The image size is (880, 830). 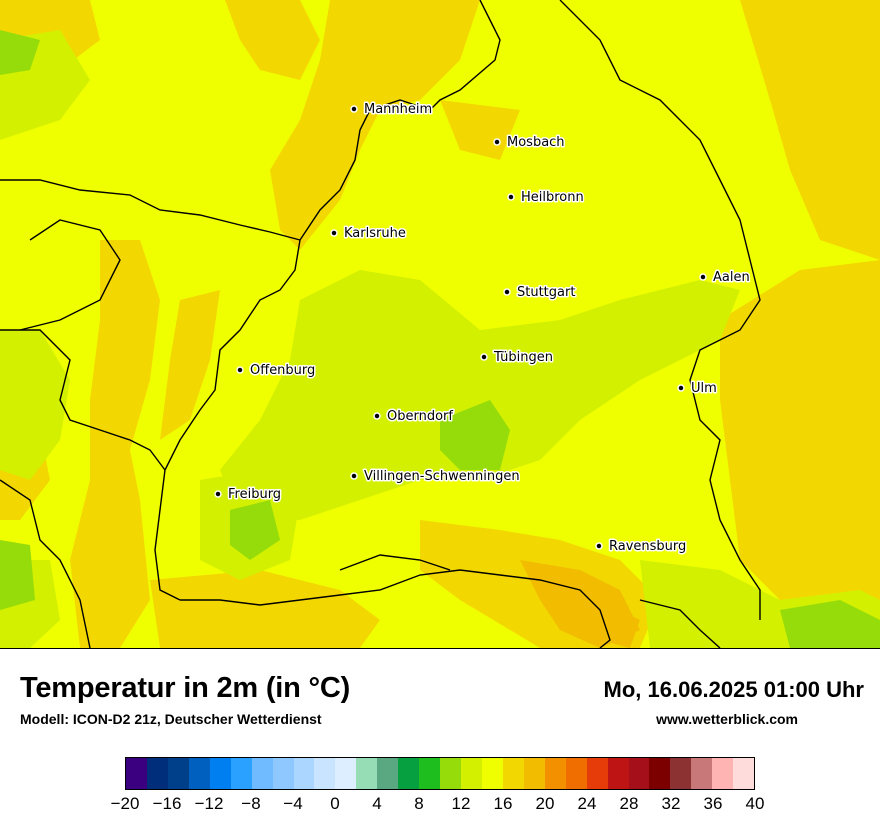 I want to click on city-label: Aalen, so click(x=731, y=277).